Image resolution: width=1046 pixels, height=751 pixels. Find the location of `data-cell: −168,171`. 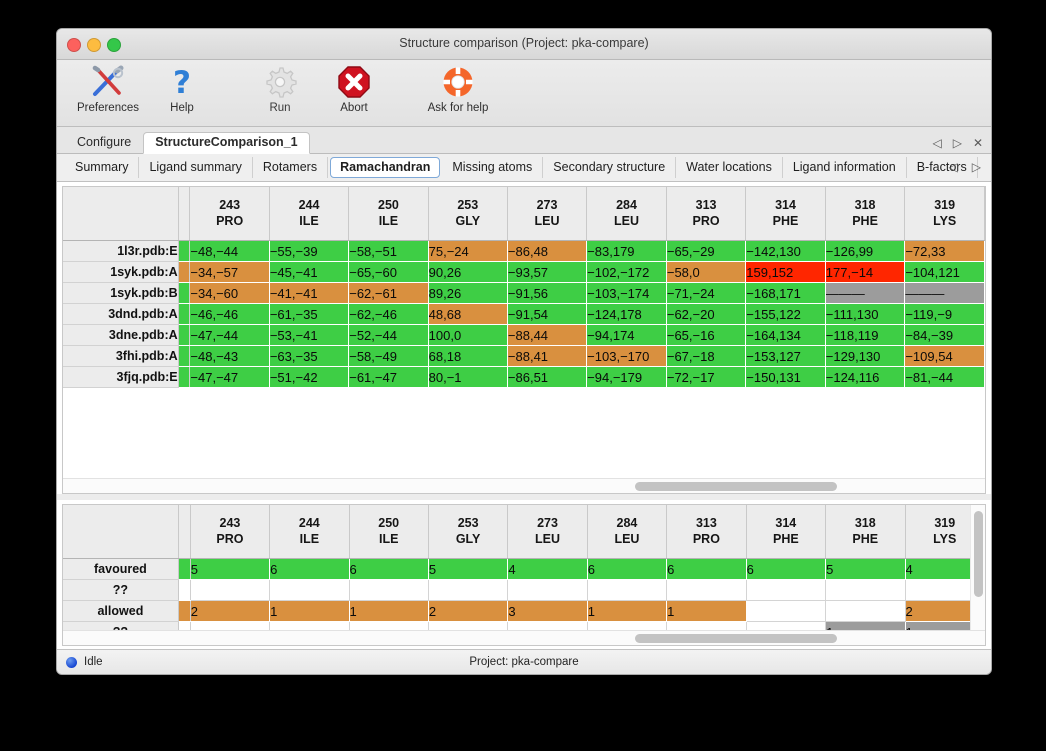

data-cell: −168,171 is located at coordinates (785, 293).